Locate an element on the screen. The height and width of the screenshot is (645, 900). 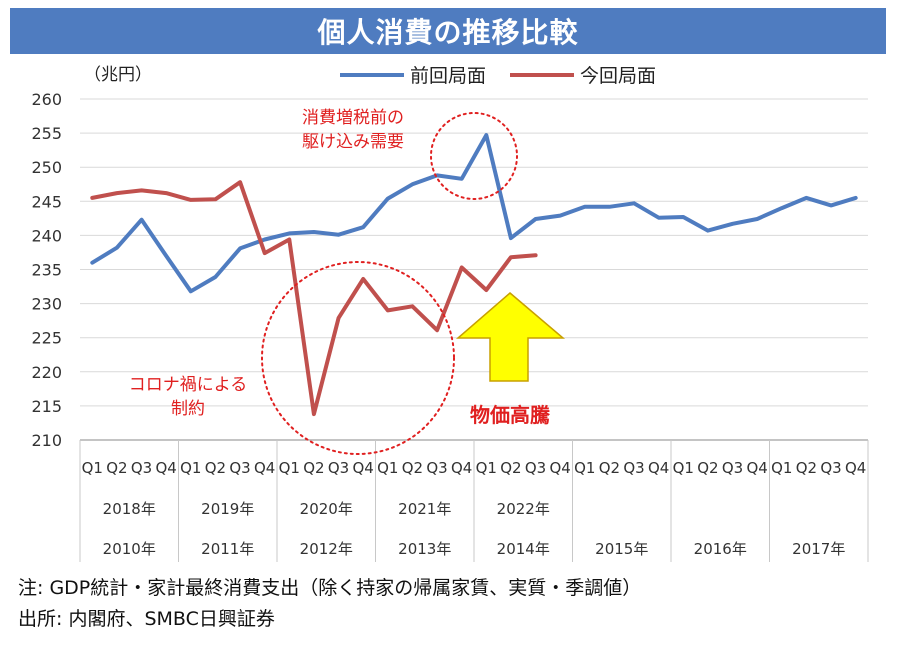
year-label-current: 2019年 is located at coordinates (227, 509).